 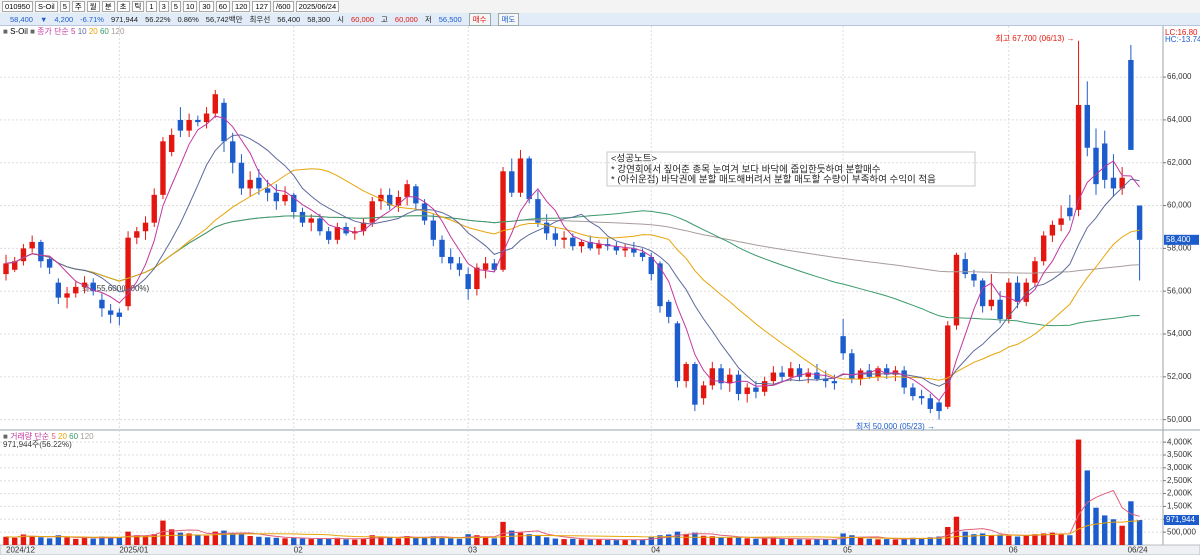 I want to click on toolbar-item: 30, so click(x=206, y=6).